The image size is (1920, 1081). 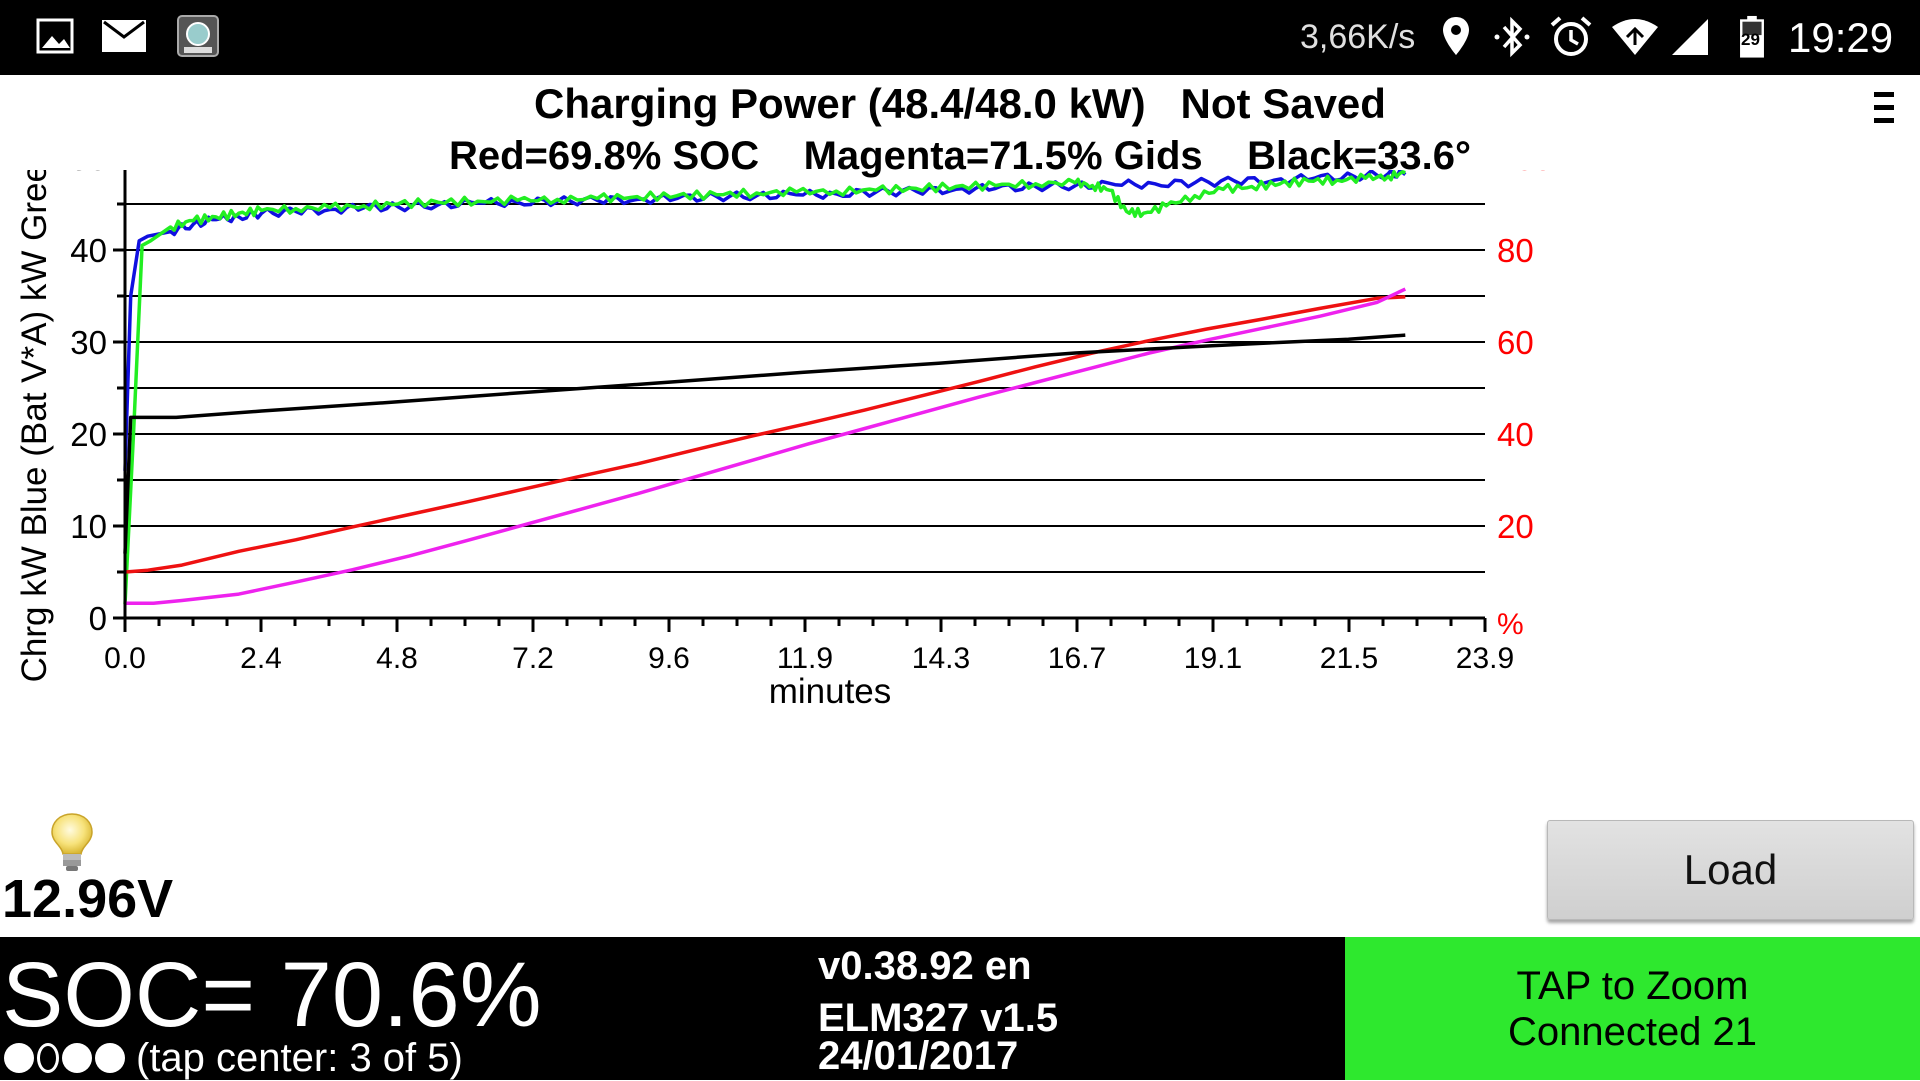 What do you see at coordinates (397, 658) in the screenshot?
I see `x-tick-label: 4.8` at bounding box center [397, 658].